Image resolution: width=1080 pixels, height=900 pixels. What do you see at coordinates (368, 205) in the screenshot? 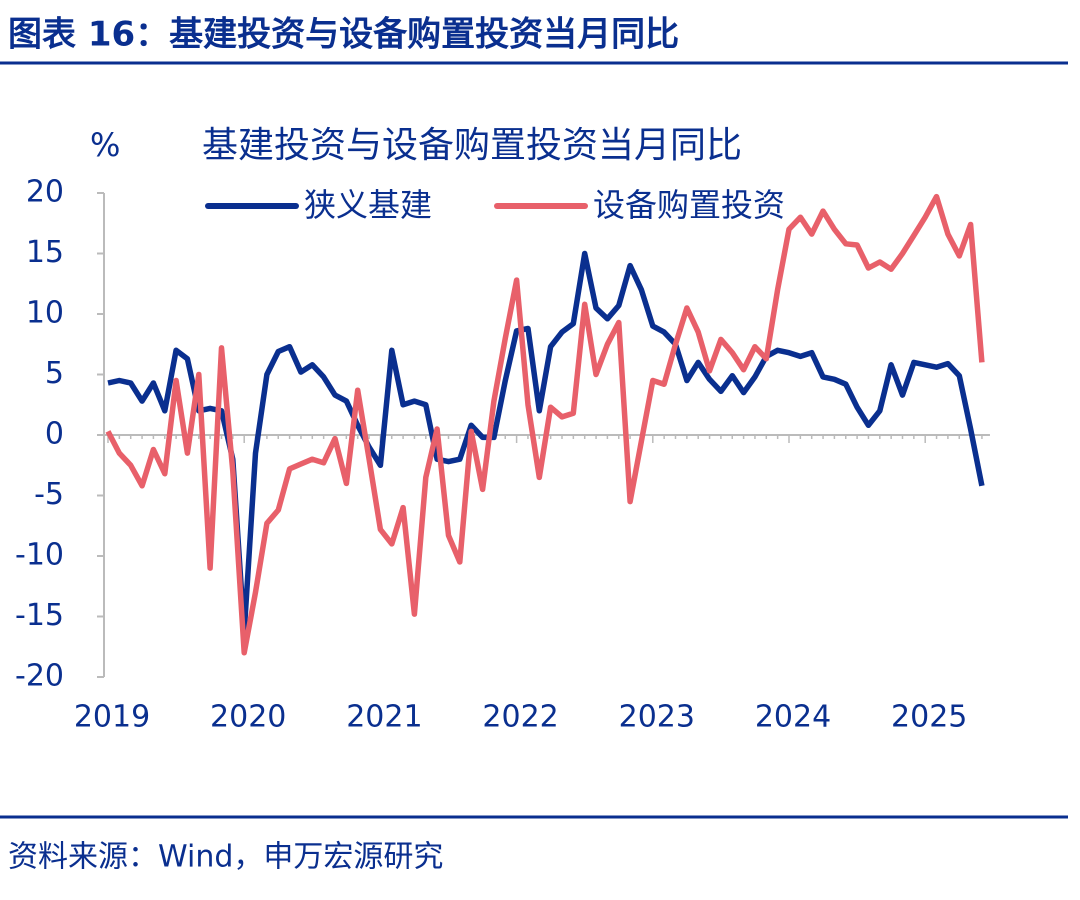
I see `legend-label: 狭义基建` at bounding box center [368, 205].